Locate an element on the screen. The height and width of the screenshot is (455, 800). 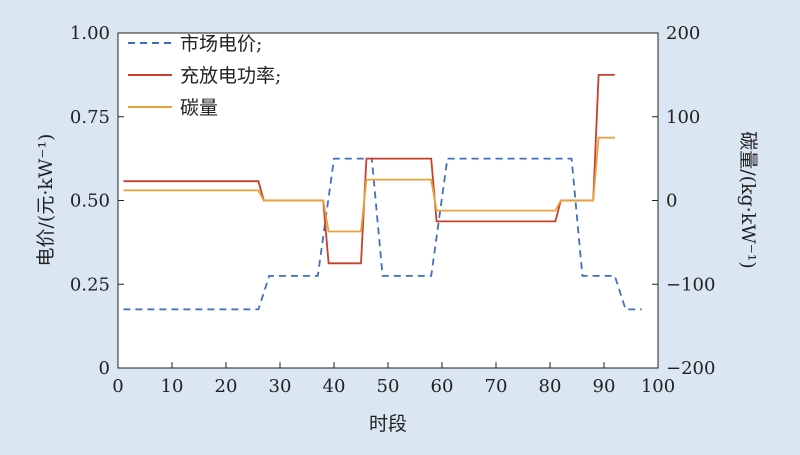
y-left-tick-label: 0.25 is located at coordinates (90, 284).